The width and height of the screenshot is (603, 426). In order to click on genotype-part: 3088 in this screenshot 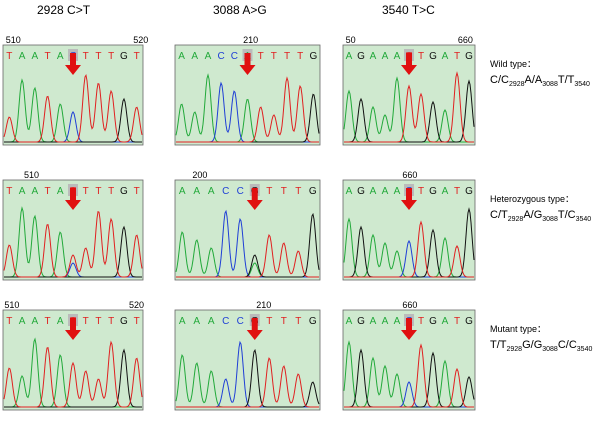, I will do `click(550, 84)`.